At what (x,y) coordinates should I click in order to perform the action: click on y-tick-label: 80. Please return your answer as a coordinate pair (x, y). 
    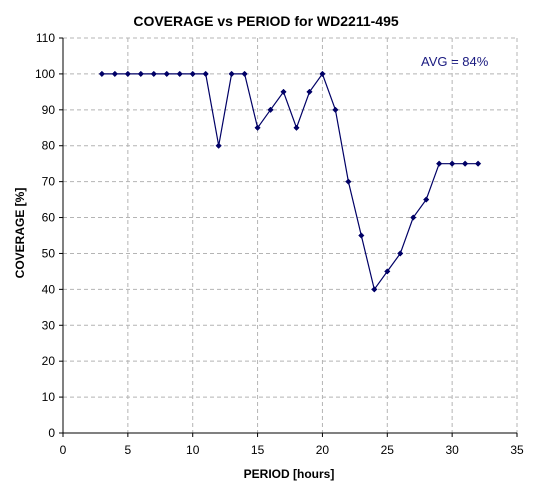
    Looking at the image, I should click on (49, 146).